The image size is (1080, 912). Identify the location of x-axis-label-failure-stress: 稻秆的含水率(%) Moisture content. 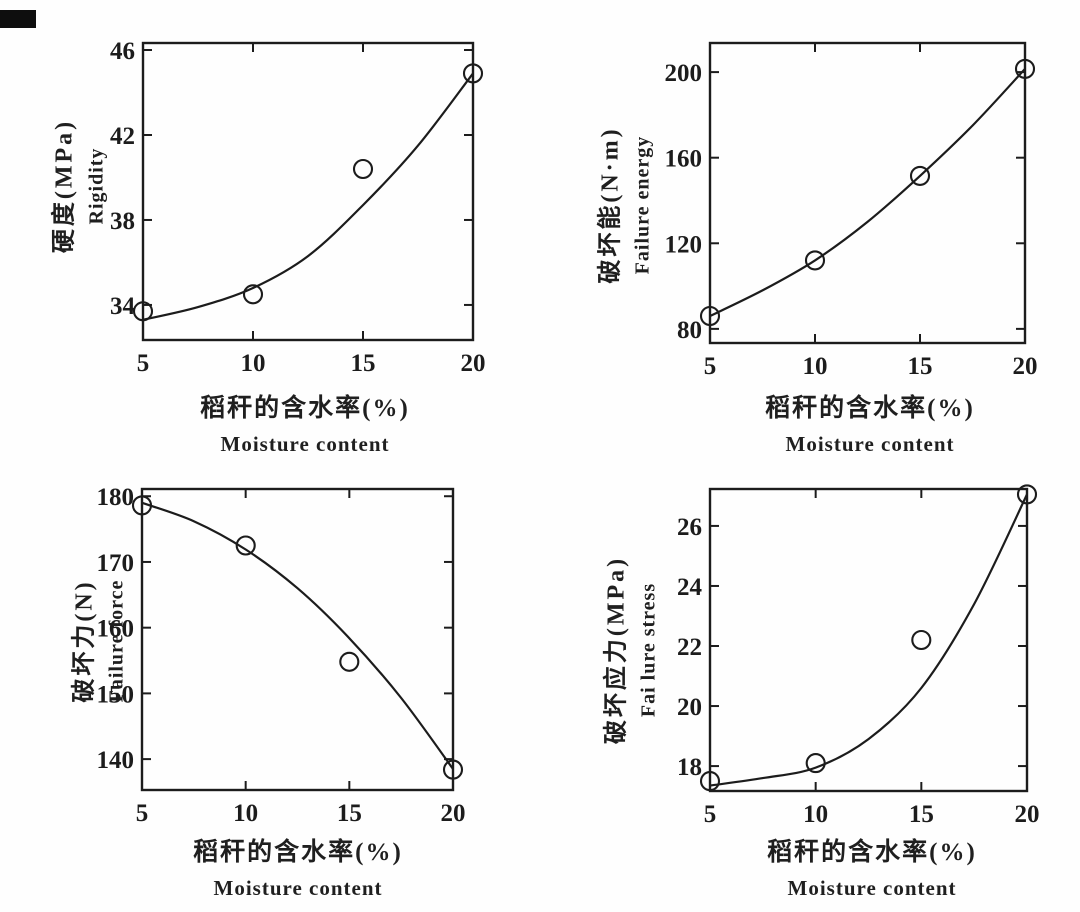
(872, 866).